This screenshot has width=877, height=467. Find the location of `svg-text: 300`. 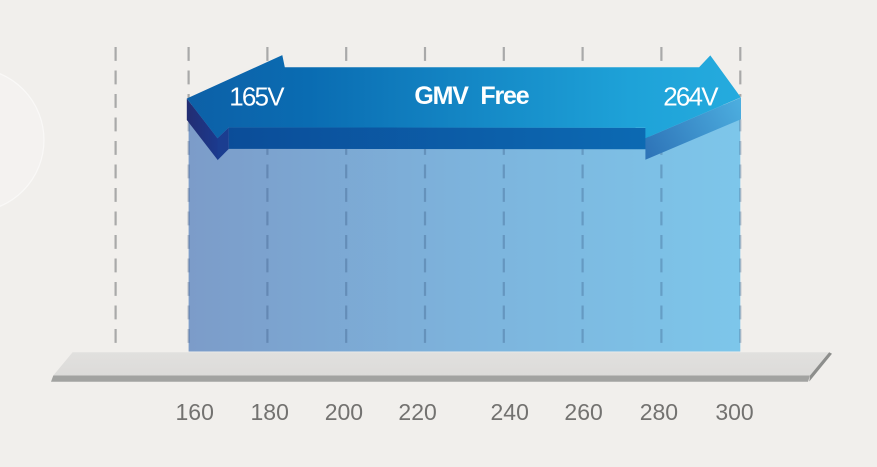

svg-text: 300 is located at coordinates (734, 412).